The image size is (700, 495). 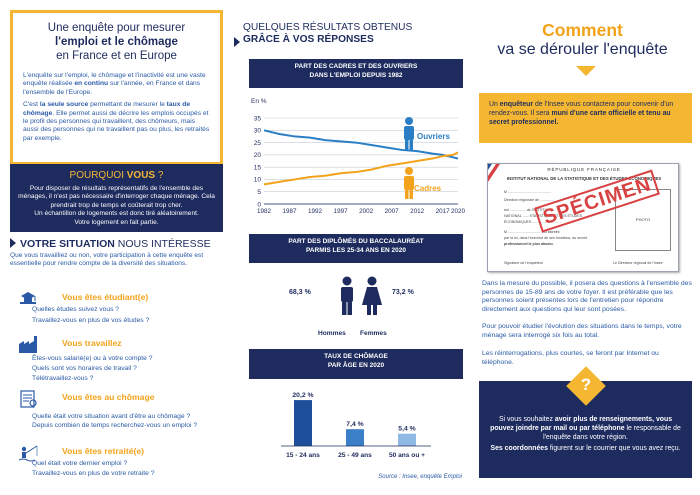 What do you see at coordinates (91, 320) in the screenshot?
I see `status-question: Travaillez-vous en plus de vos études ?` at bounding box center [91, 320].